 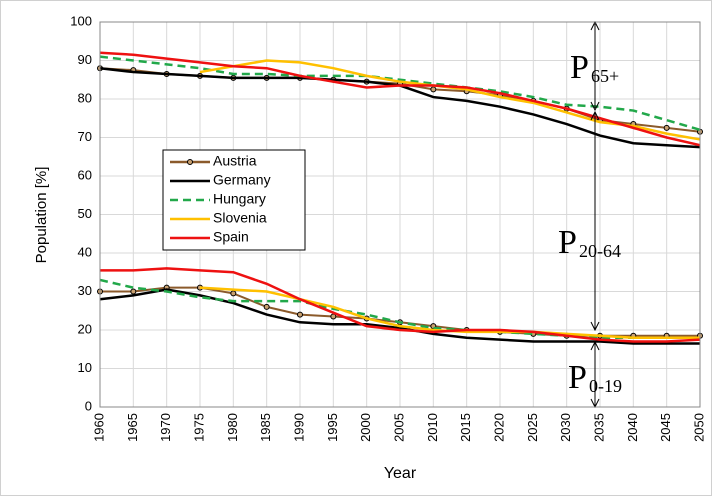 What do you see at coordinates (85, 136) in the screenshot?
I see `y-tick-label: 70` at bounding box center [85, 136].